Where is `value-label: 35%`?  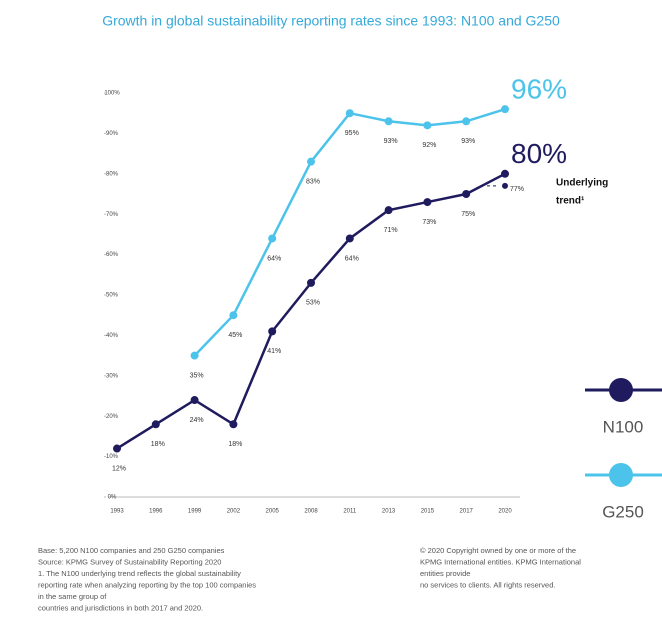 value-label: 35% is located at coordinates (197, 375).